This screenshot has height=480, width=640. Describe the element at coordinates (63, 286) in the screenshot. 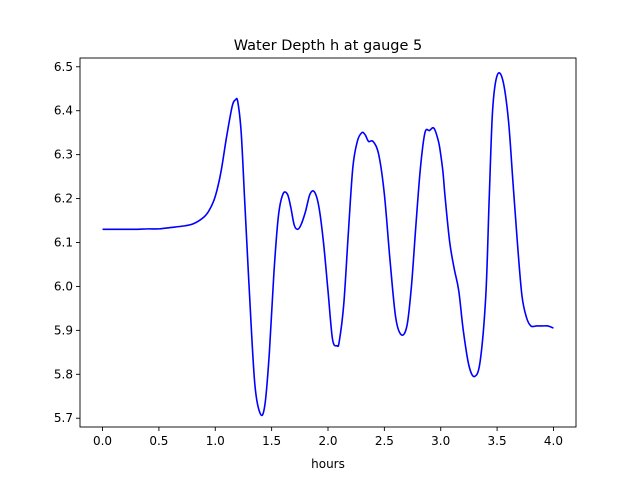

I see `y-tick-label: 6.0` at that location.